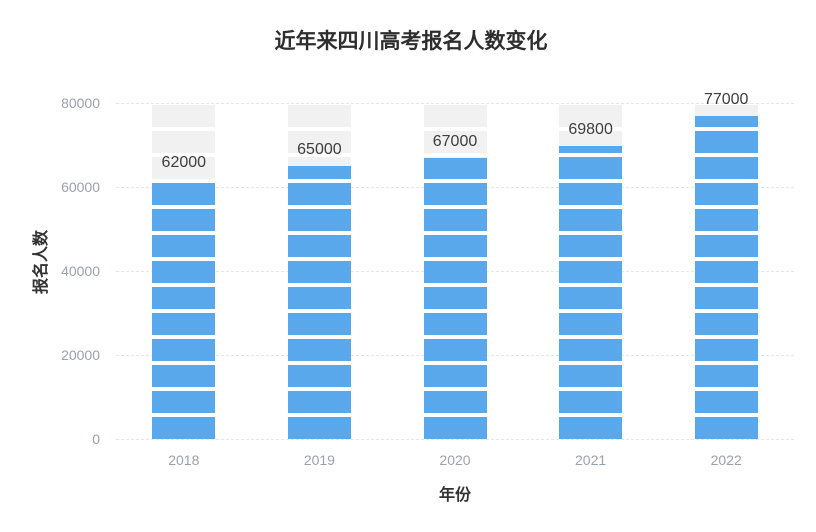 The width and height of the screenshot is (816, 532). I want to click on x-tick-label: 2022, so click(726, 460).